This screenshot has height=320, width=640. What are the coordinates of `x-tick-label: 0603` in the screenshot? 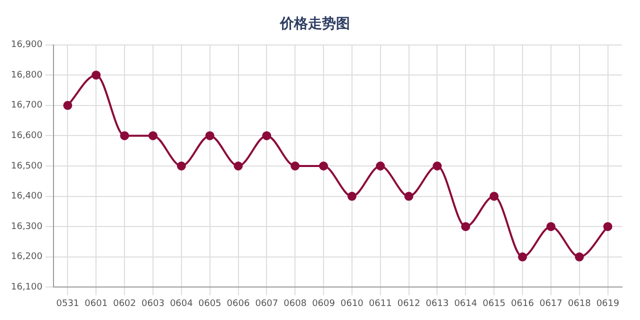 It's located at (153, 303).